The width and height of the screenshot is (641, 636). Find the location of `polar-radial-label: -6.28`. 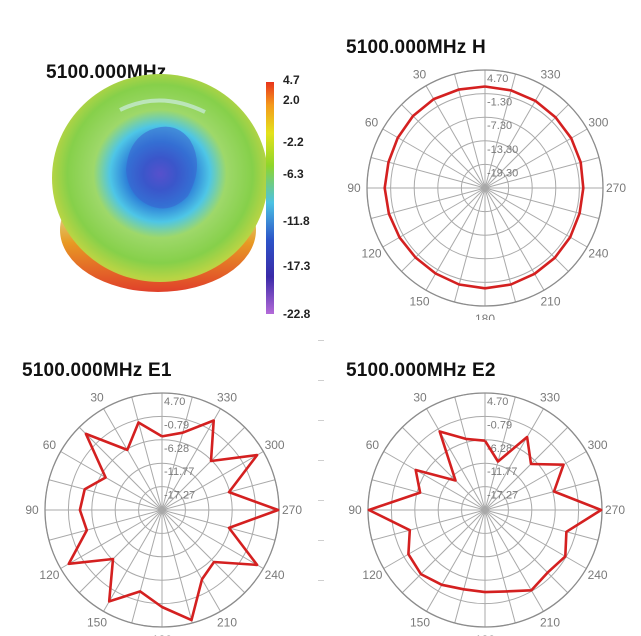

polar-radial-label: -6.28 is located at coordinates (176, 449).